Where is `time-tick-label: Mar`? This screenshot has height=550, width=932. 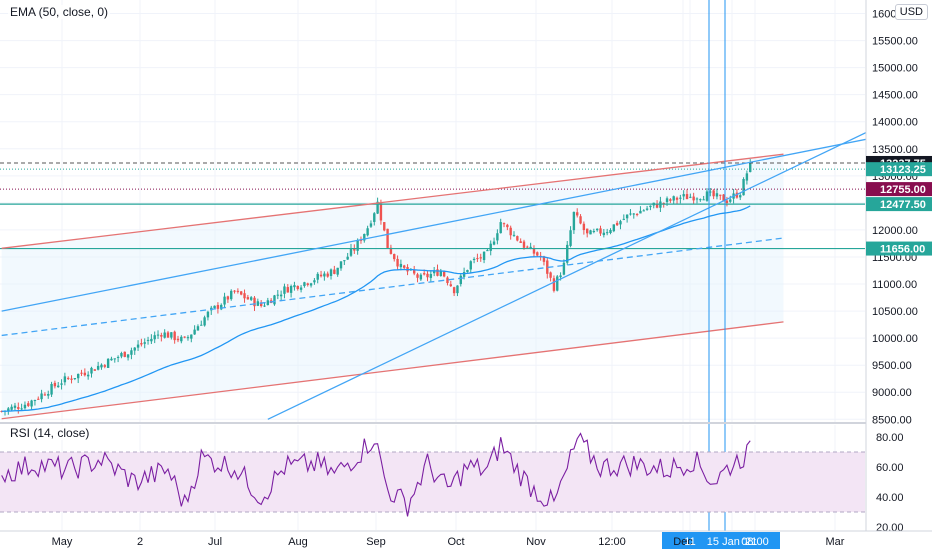
time-tick-label: Mar is located at coordinates (835, 542).